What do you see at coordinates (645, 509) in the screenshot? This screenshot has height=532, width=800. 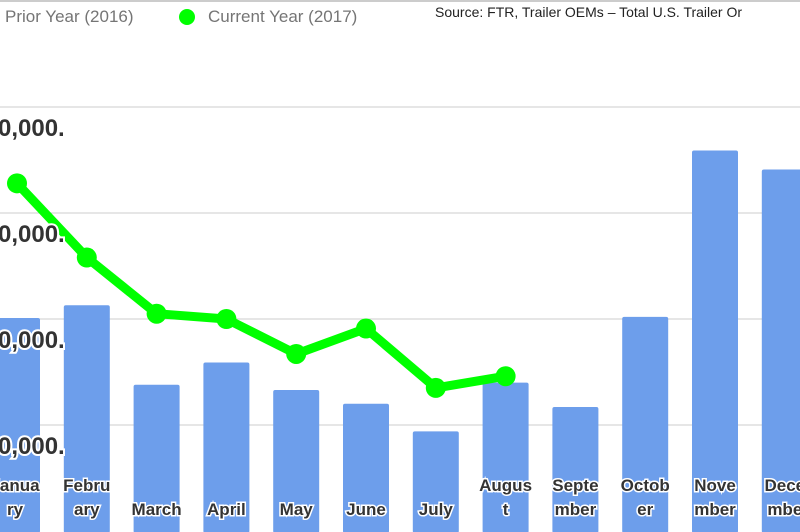 I see `x-tick-label: er` at bounding box center [645, 509].